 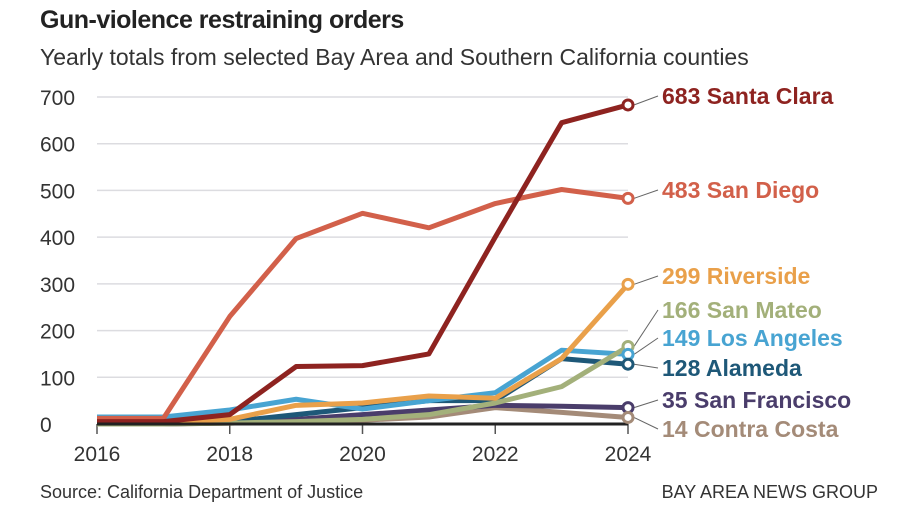 What do you see at coordinates (57, 285) in the screenshot?
I see `y-tick-label: 300` at bounding box center [57, 285].